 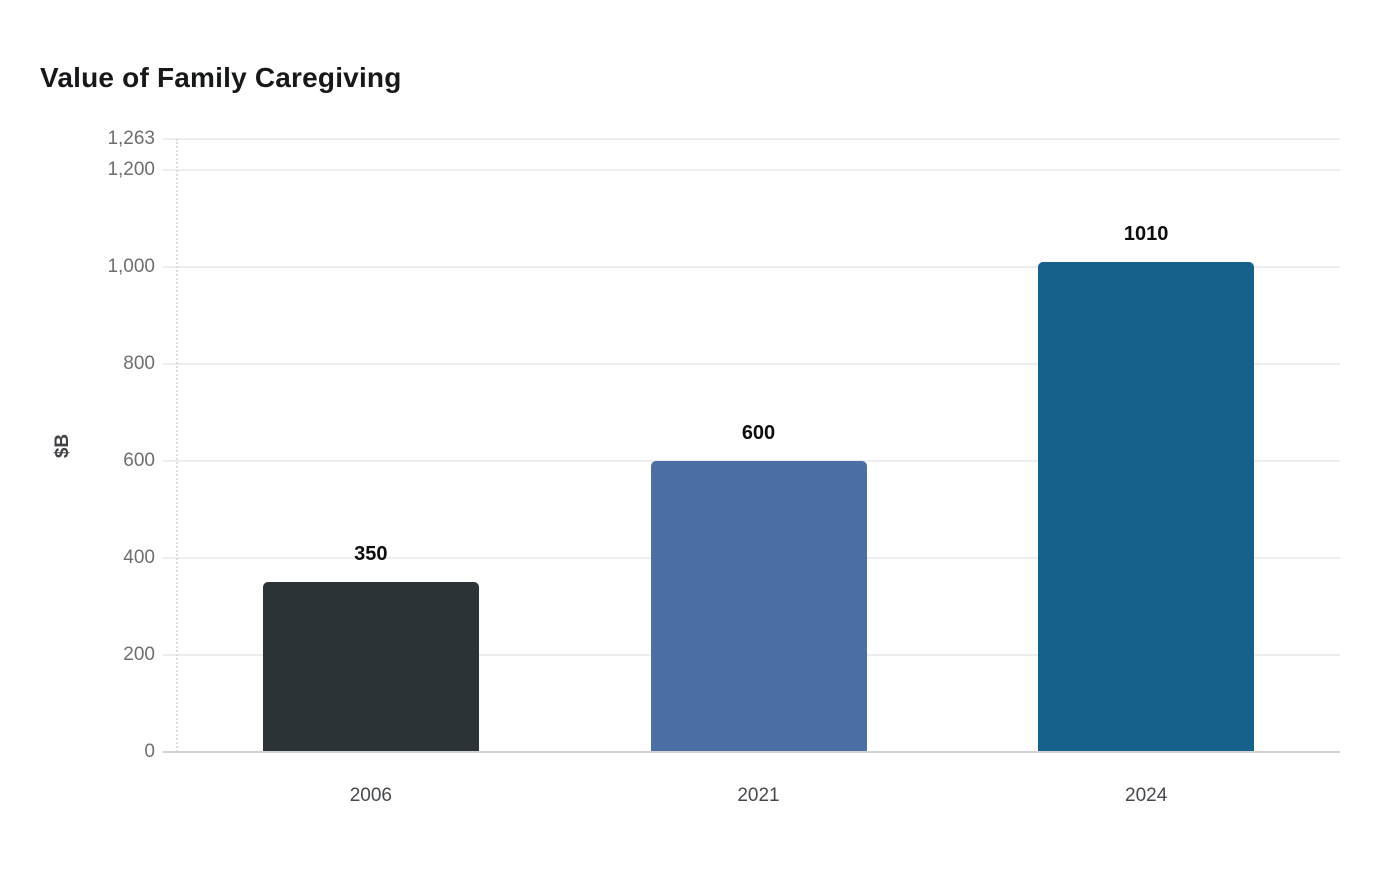 I want to click on y-tick-label: 0, so click(x=149, y=751).